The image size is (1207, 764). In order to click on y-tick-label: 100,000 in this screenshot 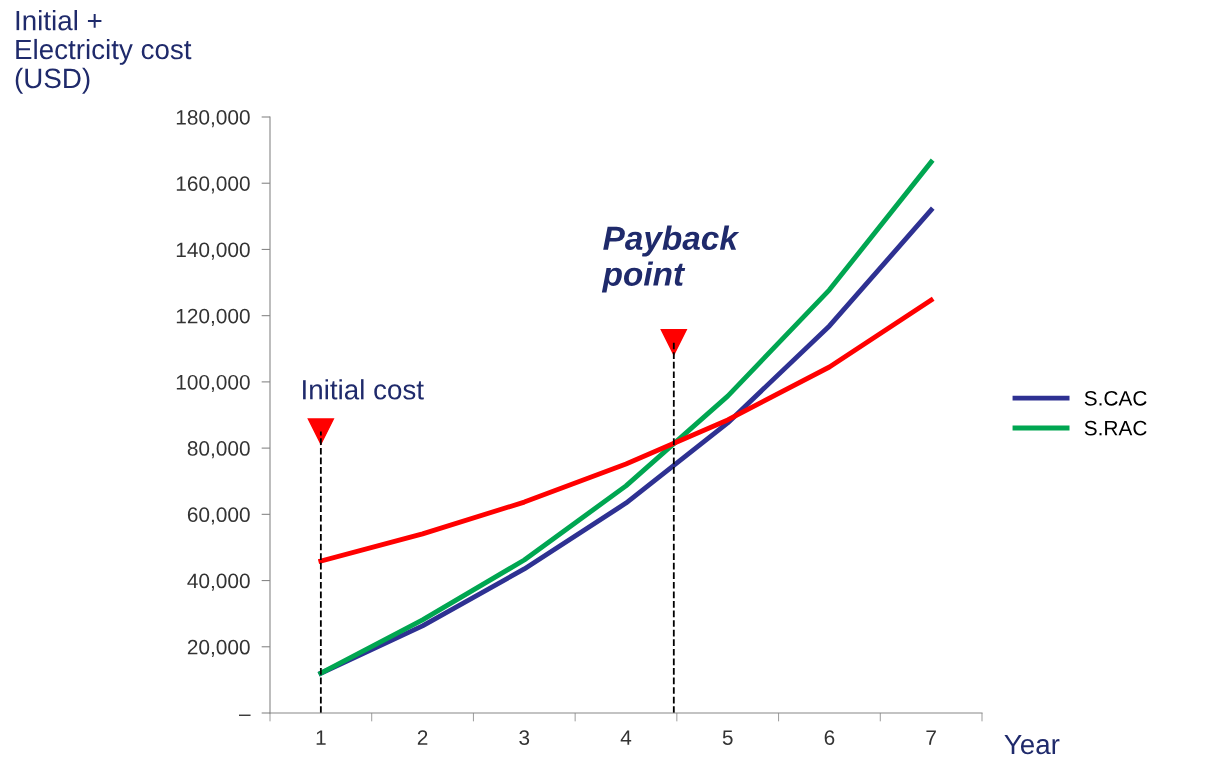, I will do `click(213, 383)`.